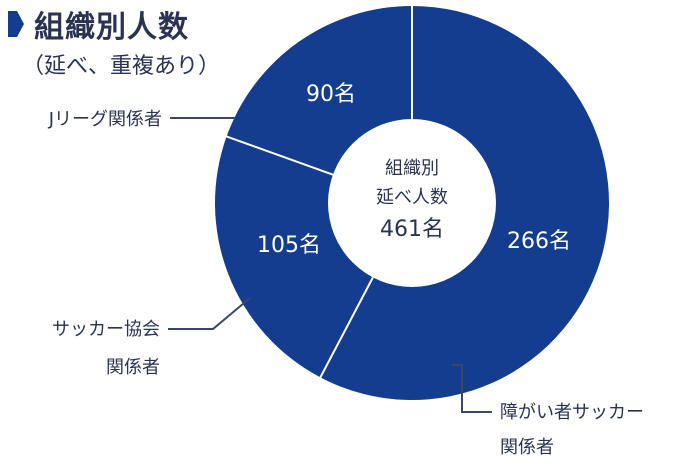 The height and width of the screenshot is (469, 695). What do you see at coordinates (121, 66) in the screenshot?
I see `chart-subtitle: （延べ、重複あり）` at bounding box center [121, 66].